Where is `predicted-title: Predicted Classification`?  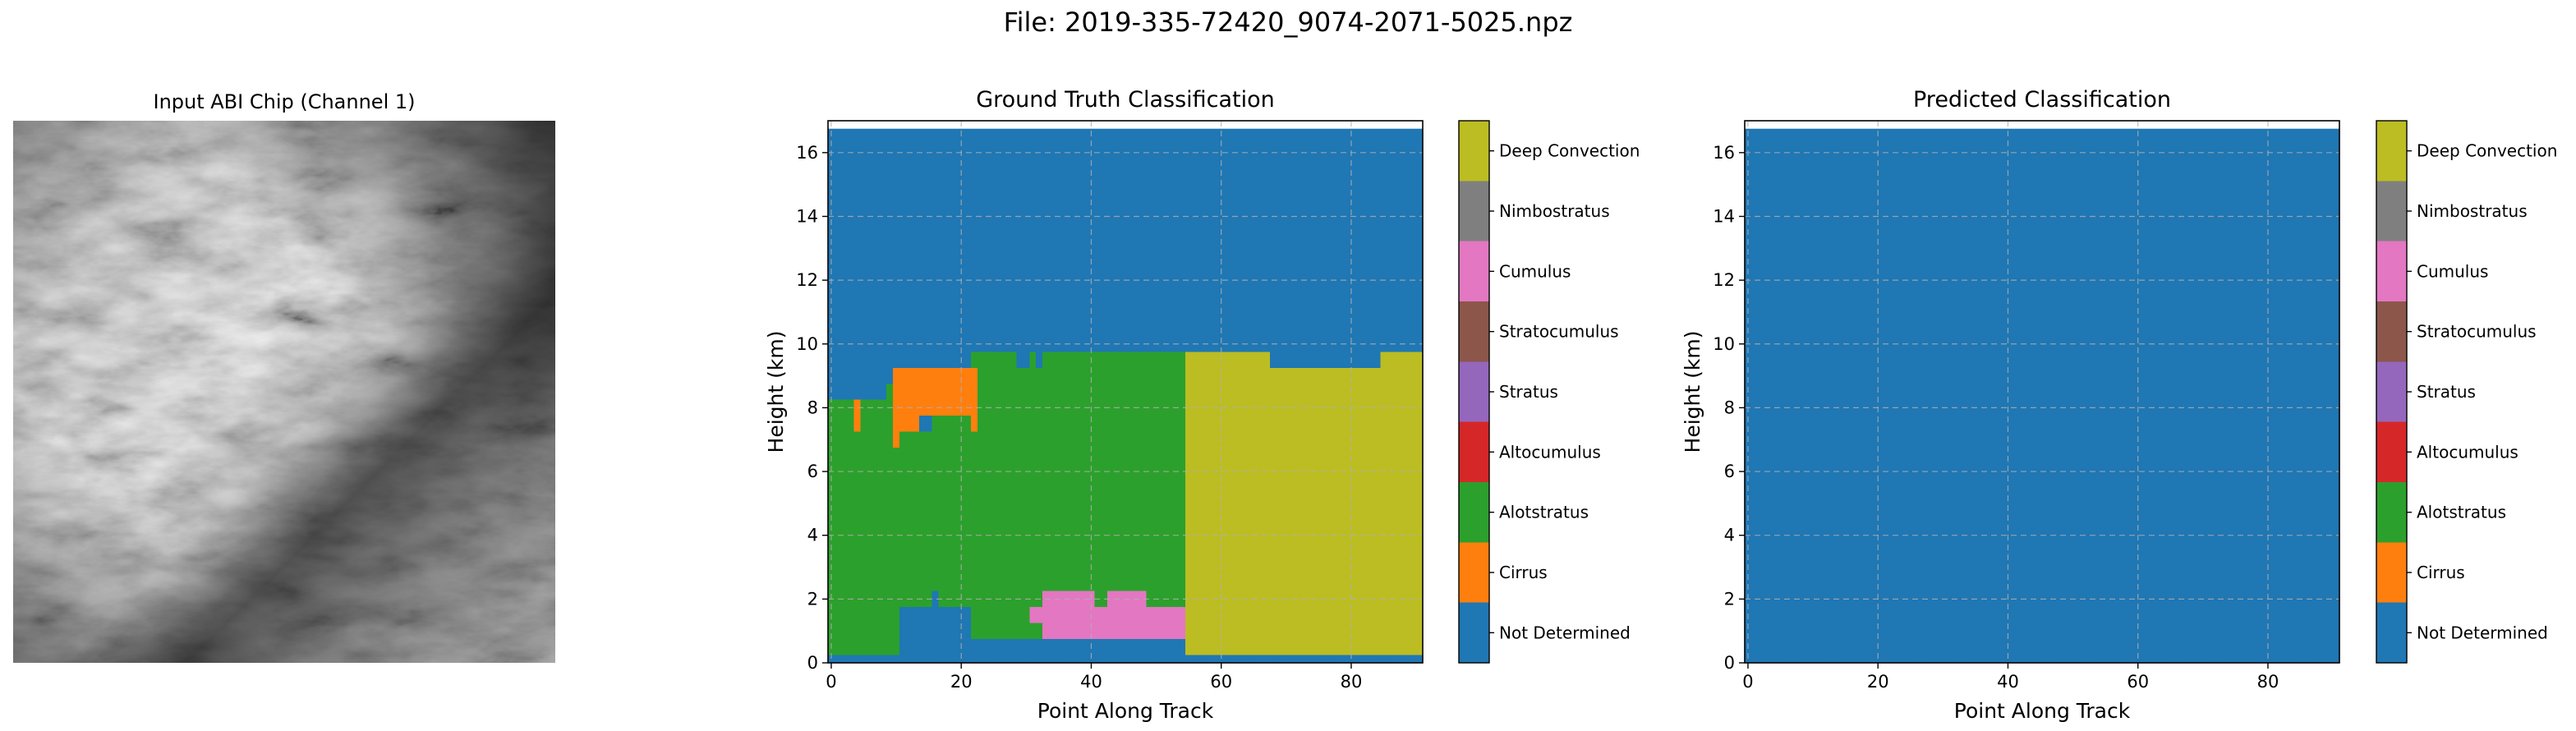
predicted-title: Predicted Classification is located at coordinates (2042, 100).